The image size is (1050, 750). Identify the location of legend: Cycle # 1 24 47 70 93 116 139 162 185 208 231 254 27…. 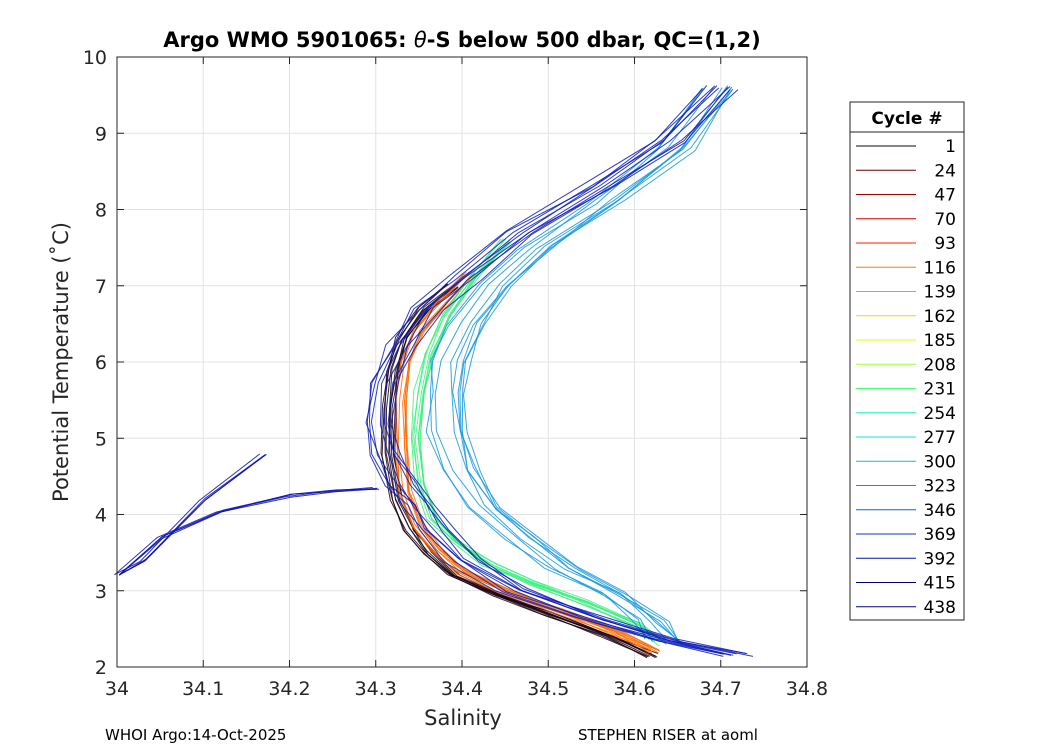
(907, 361).